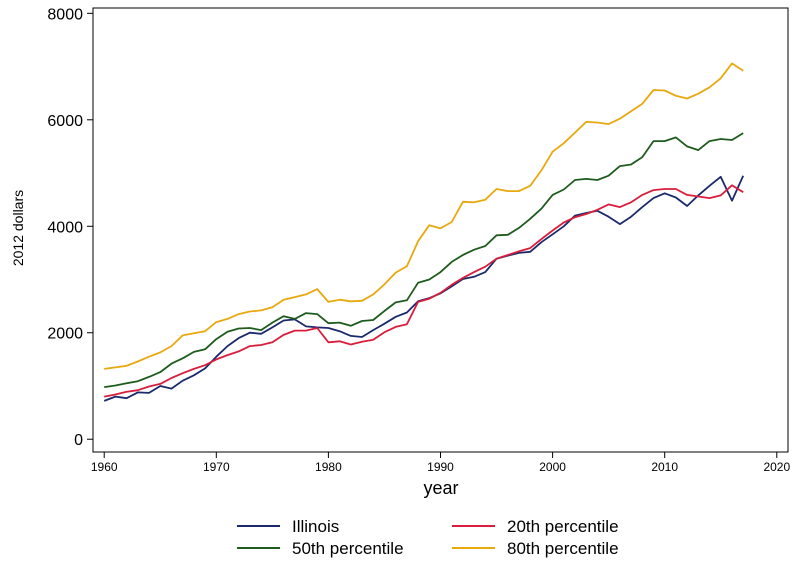  What do you see at coordinates (65, 14) in the screenshot?
I see `y-tick-label: 8000` at bounding box center [65, 14].